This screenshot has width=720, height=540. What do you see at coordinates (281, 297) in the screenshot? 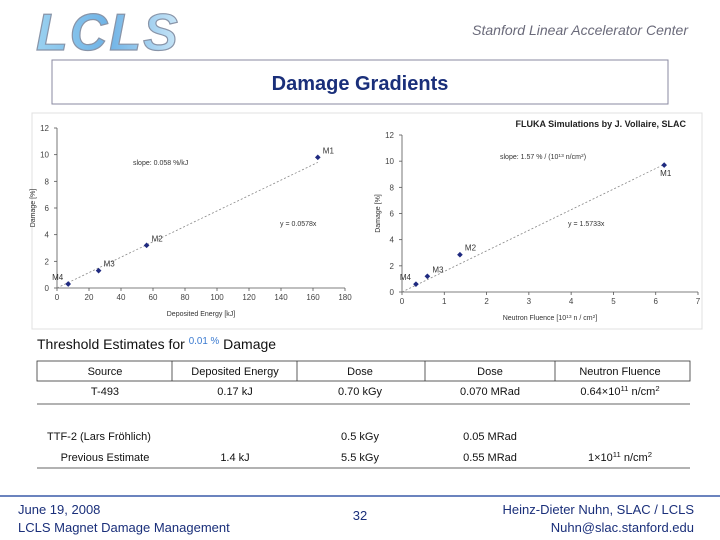
I see `x-tick-label: 140` at bounding box center [281, 297].